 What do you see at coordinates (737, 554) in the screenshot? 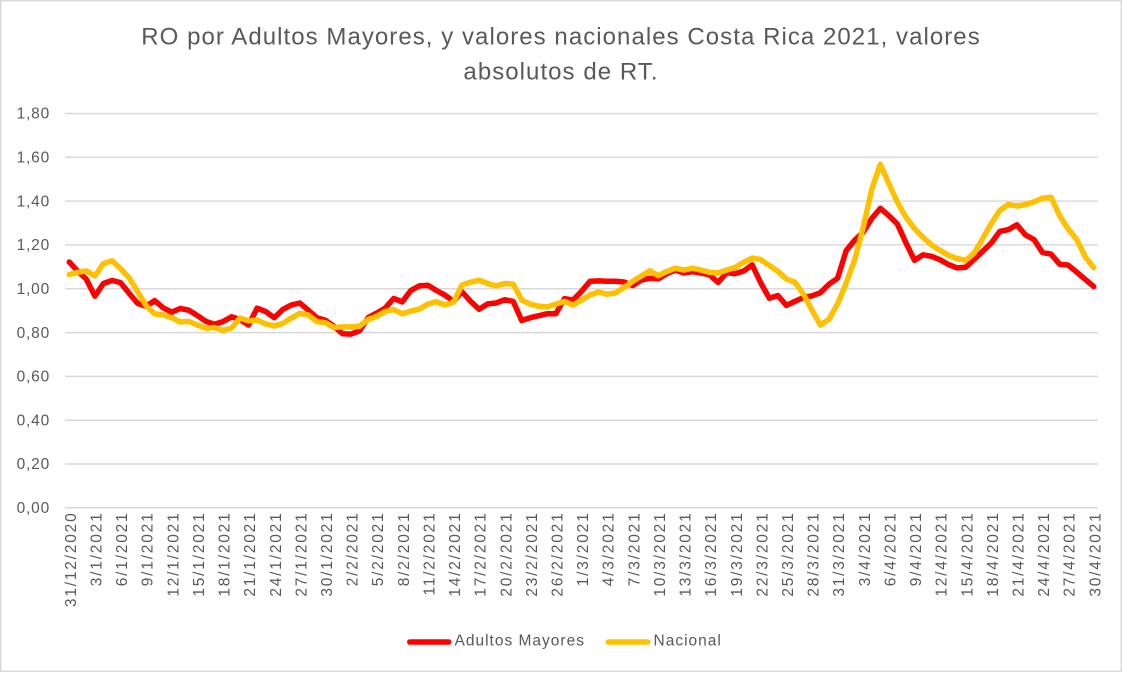
I see `svg-text: 19/3/2021` at bounding box center [737, 554].